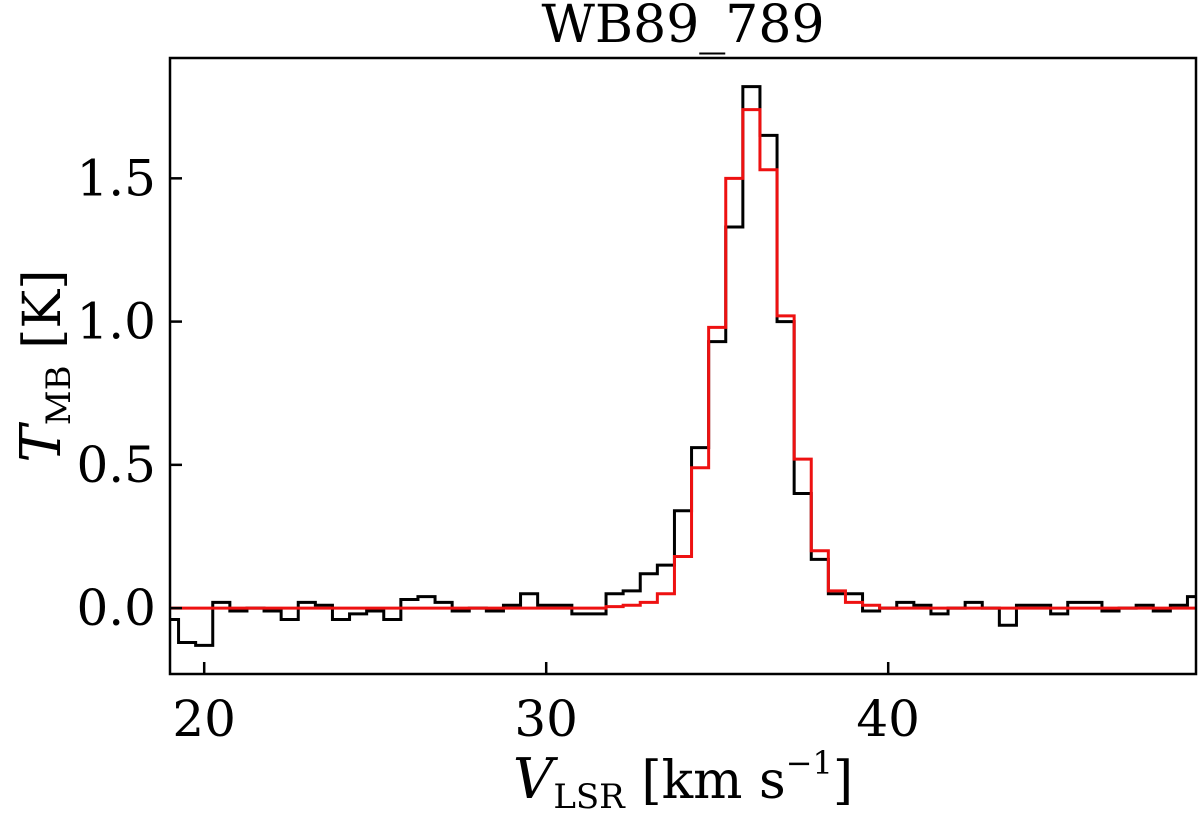  What do you see at coordinates (41, 442) in the screenshot?
I see `y-axis-symbol: T` at bounding box center [41, 442].